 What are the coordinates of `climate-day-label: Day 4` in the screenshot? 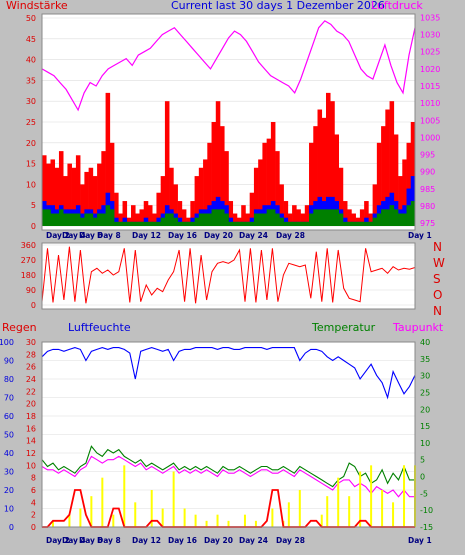 It's located at (74, 540).